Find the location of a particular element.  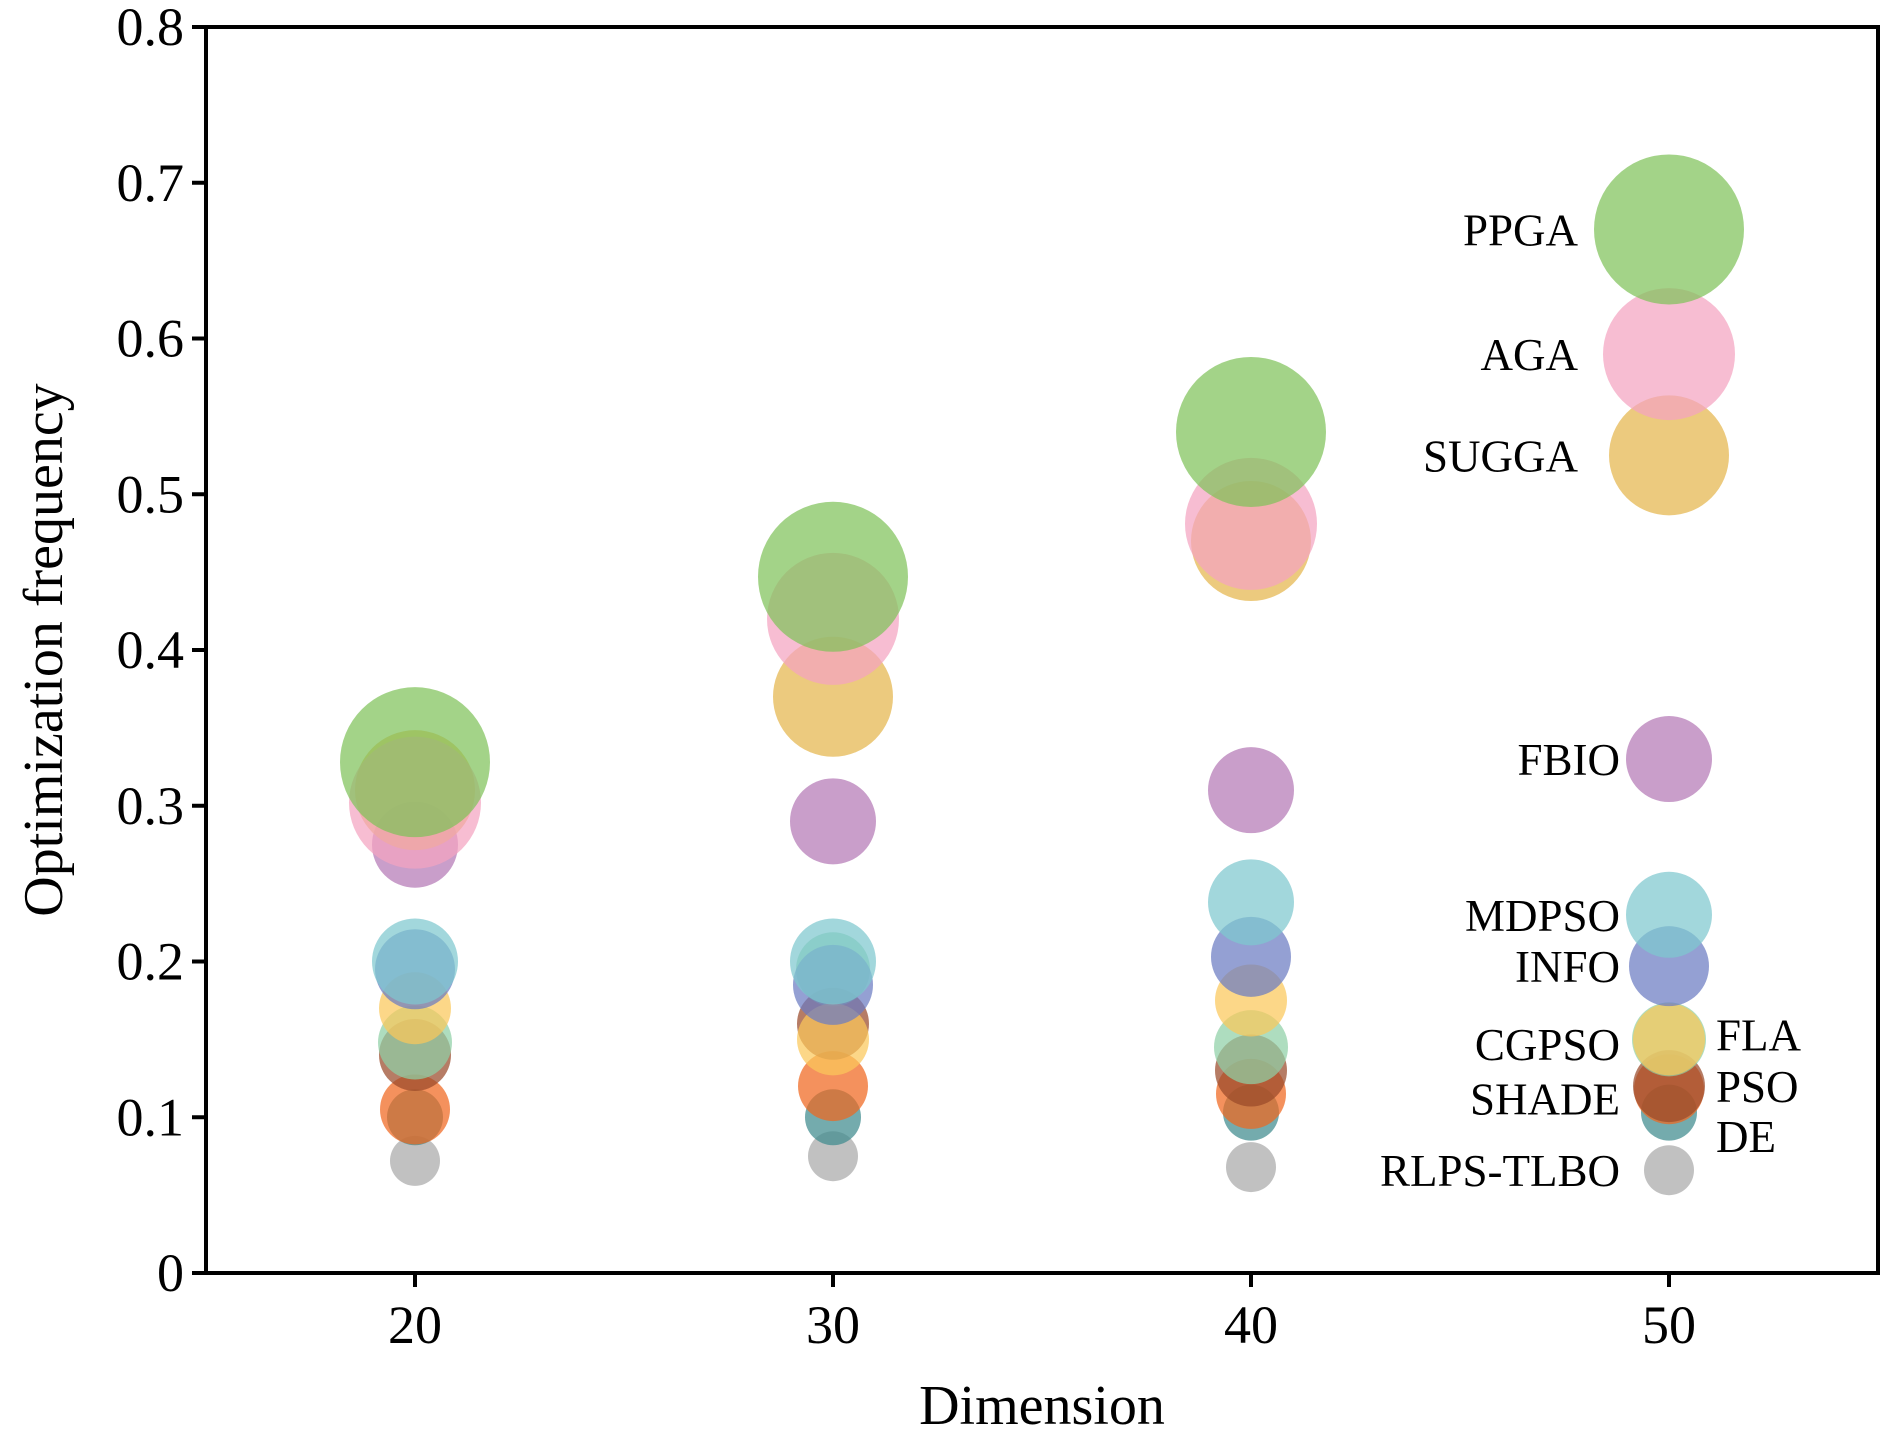

legend-marker-ppga is located at coordinates (1669, 229).